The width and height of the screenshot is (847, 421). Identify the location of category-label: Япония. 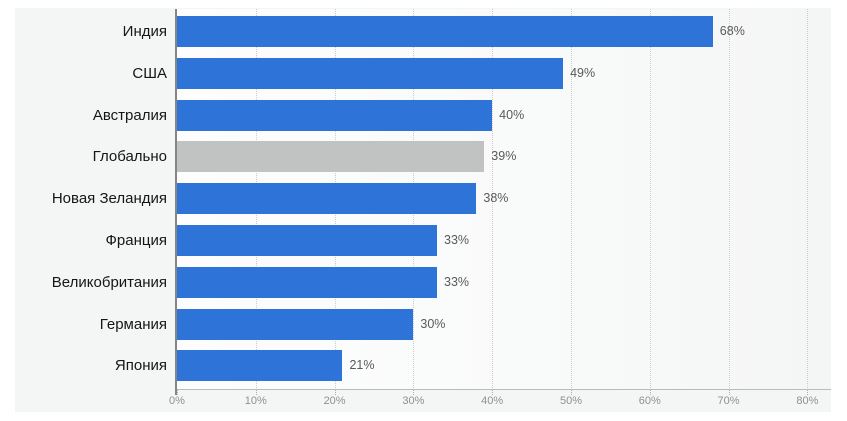
(140, 366).